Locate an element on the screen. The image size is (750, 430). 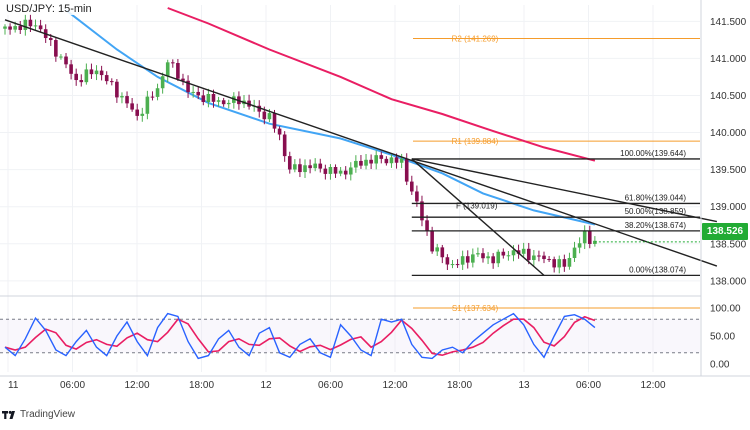
x-tick-label: 18:00 is located at coordinates (459, 385).